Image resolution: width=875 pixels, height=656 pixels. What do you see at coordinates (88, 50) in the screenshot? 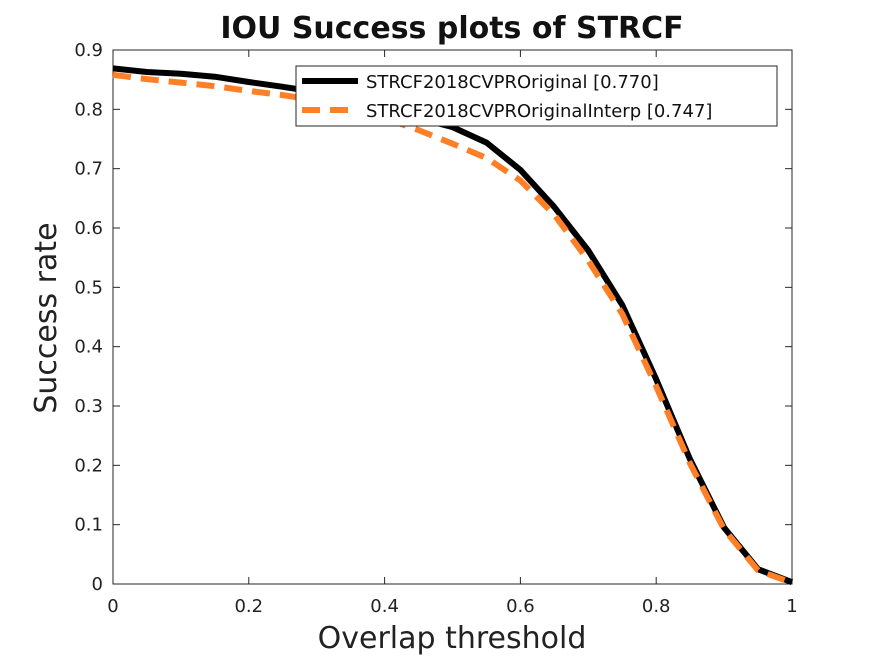
I see `y-tick-label: 0.9` at bounding box center [88, 50].